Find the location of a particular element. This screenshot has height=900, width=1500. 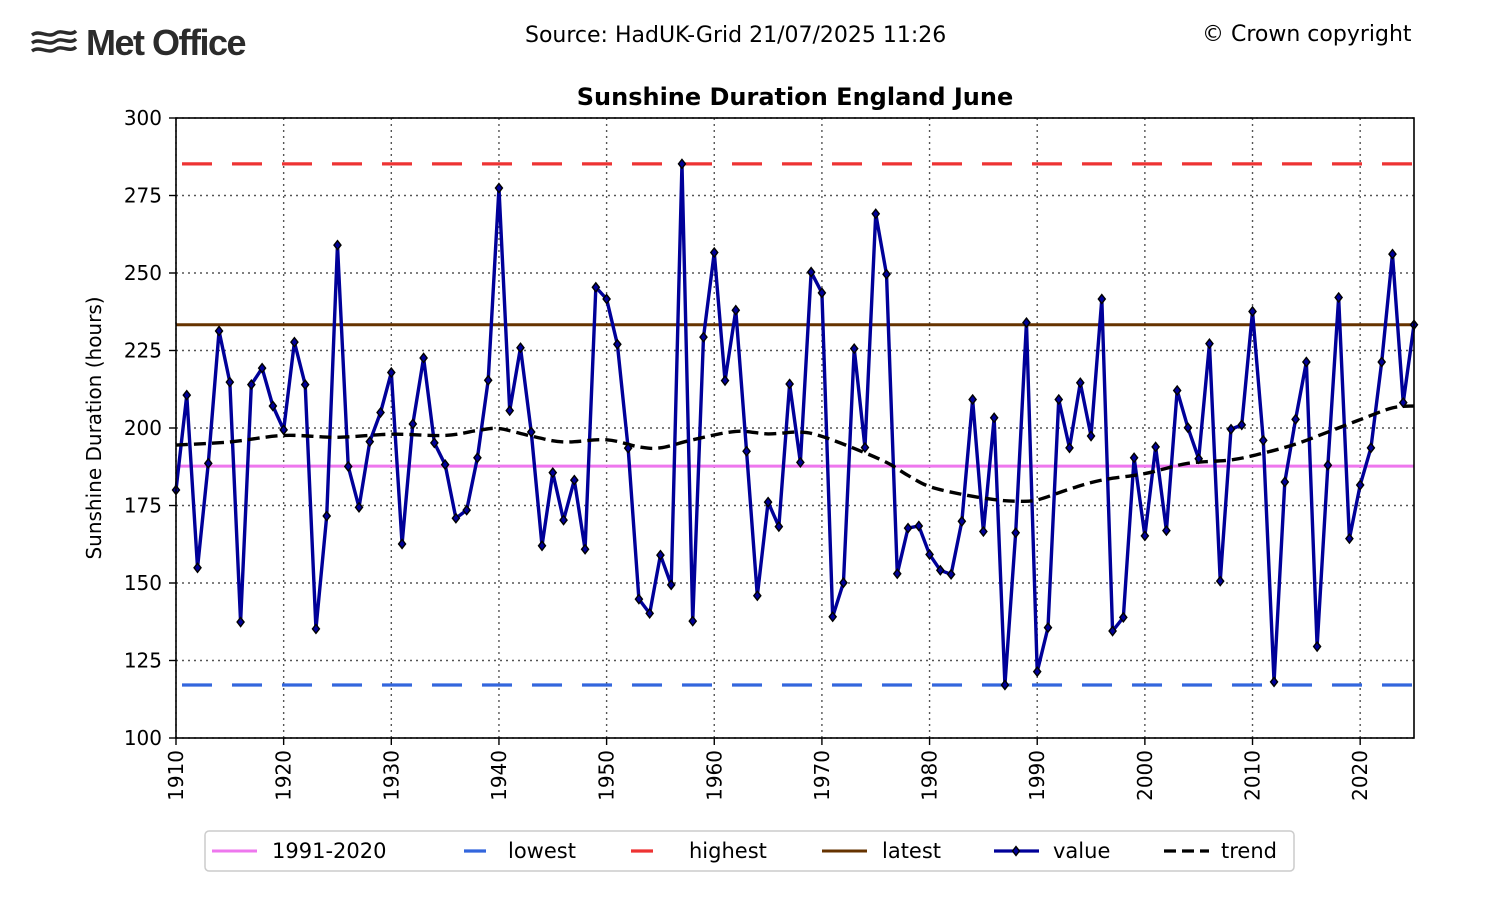

legend-item-latest: latest is located at coordinates (881, 851).